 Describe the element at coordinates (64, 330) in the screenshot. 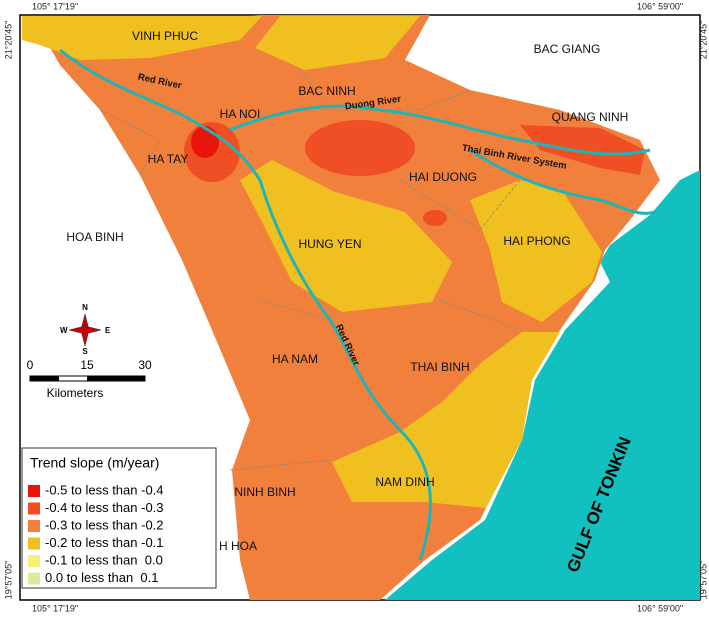

I see `compass-label: W` at that location.